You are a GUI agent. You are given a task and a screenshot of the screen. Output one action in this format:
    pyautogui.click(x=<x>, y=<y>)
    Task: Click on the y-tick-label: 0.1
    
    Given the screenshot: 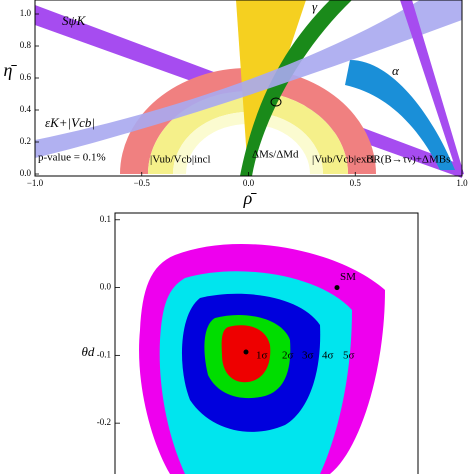 What is the action you would take?
    pyautogui.click(x=105, y=219)
    